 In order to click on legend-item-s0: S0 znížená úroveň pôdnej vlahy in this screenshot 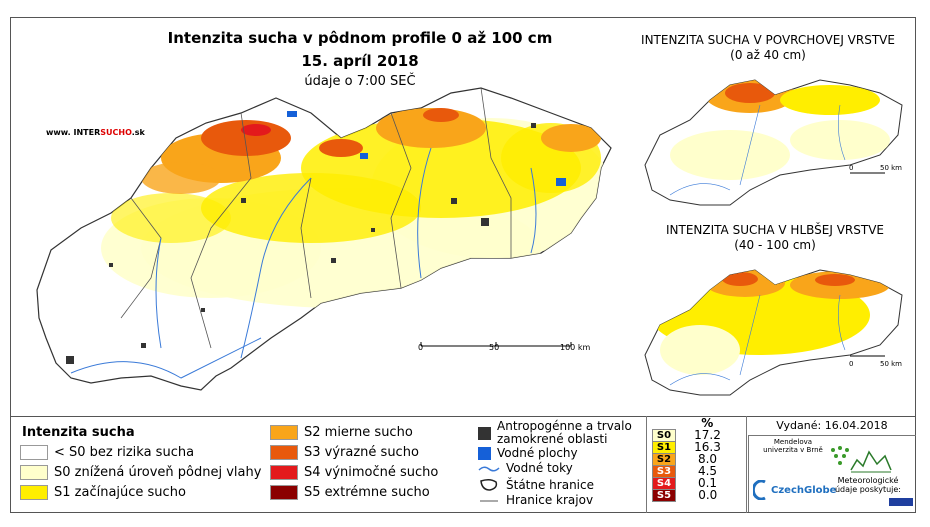, I will do `click(140, 472)`.